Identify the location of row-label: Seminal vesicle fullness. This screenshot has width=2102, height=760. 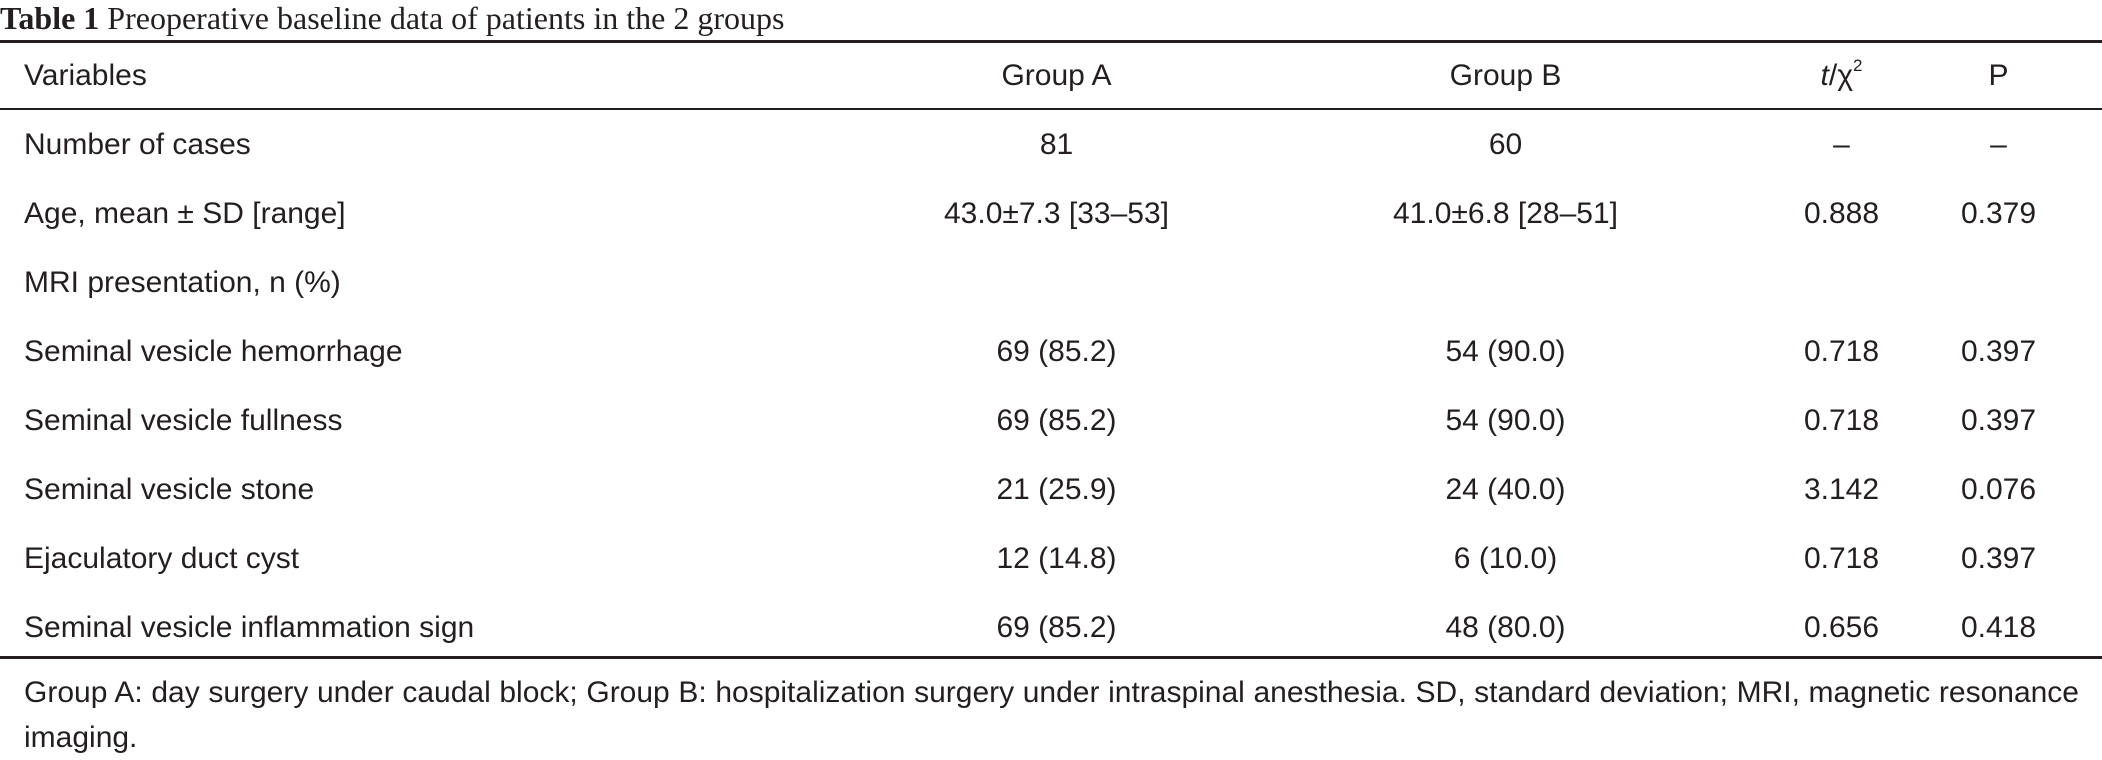
(183, 420).